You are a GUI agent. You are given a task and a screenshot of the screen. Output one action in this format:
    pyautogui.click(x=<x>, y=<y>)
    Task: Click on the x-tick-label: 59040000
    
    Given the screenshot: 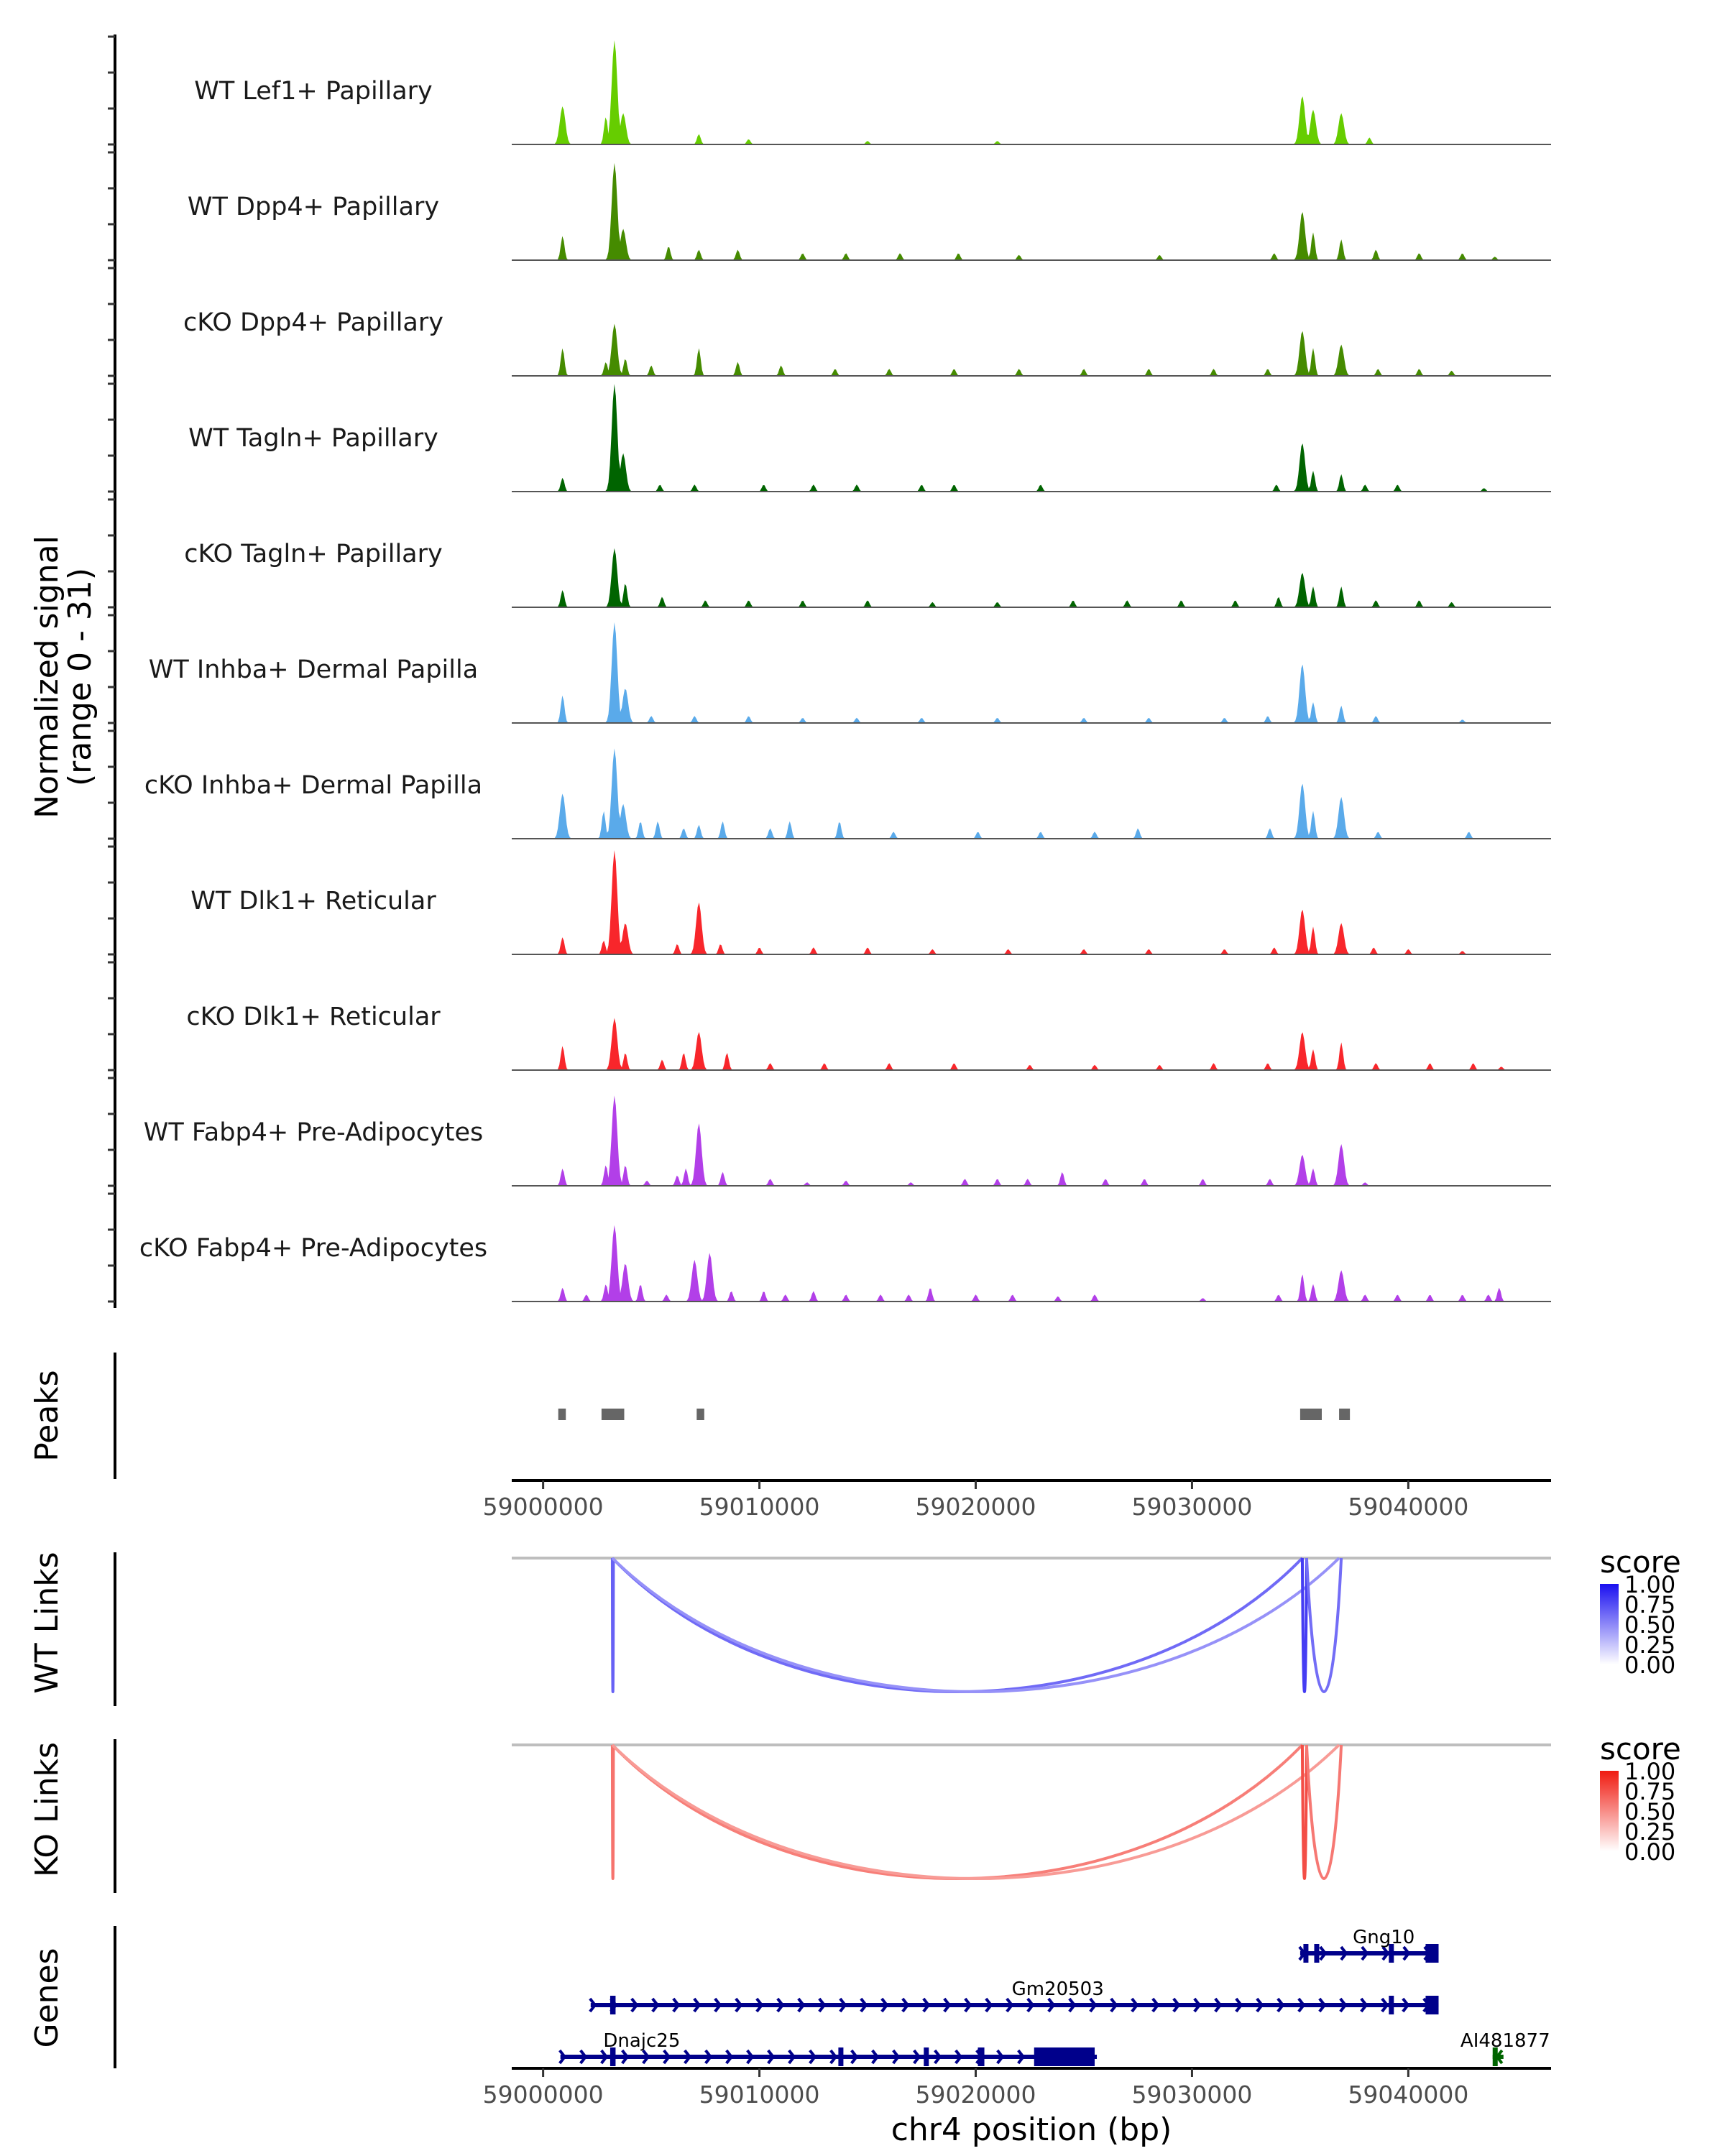 What is the action you would take?
    pyautogui.click(x=1408, y=2095)
    